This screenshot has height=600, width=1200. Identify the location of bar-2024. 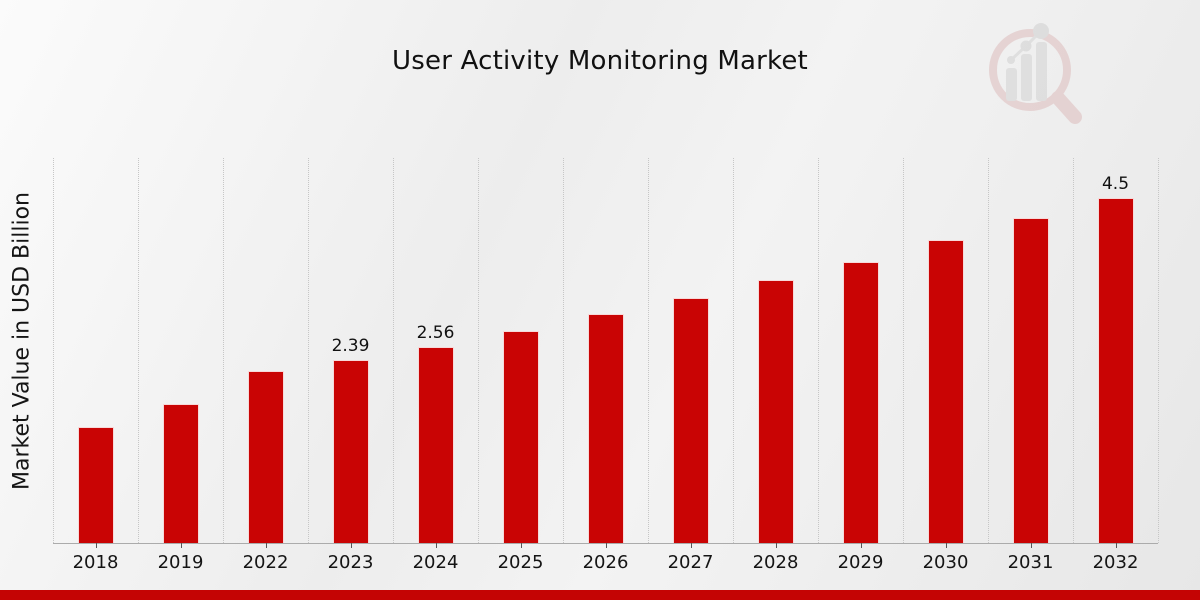
(435, 444).